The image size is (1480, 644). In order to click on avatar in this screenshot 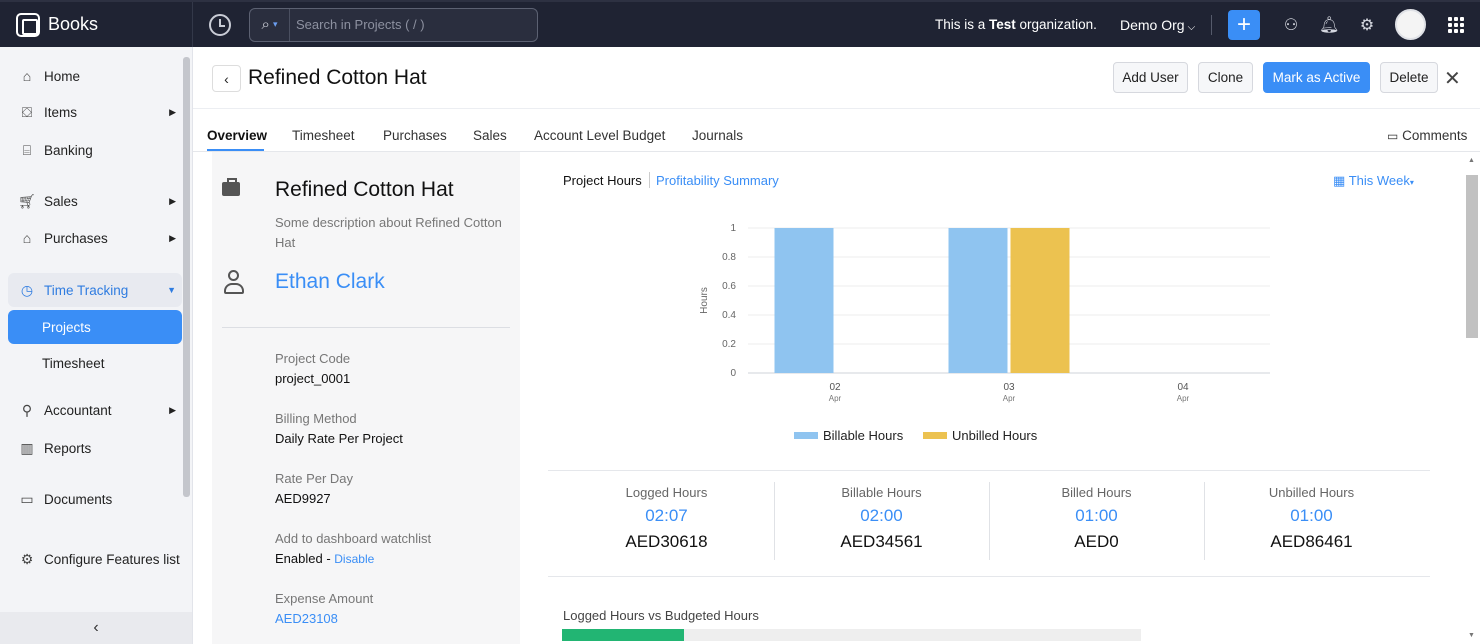, I will do `click(1410, 24)`.